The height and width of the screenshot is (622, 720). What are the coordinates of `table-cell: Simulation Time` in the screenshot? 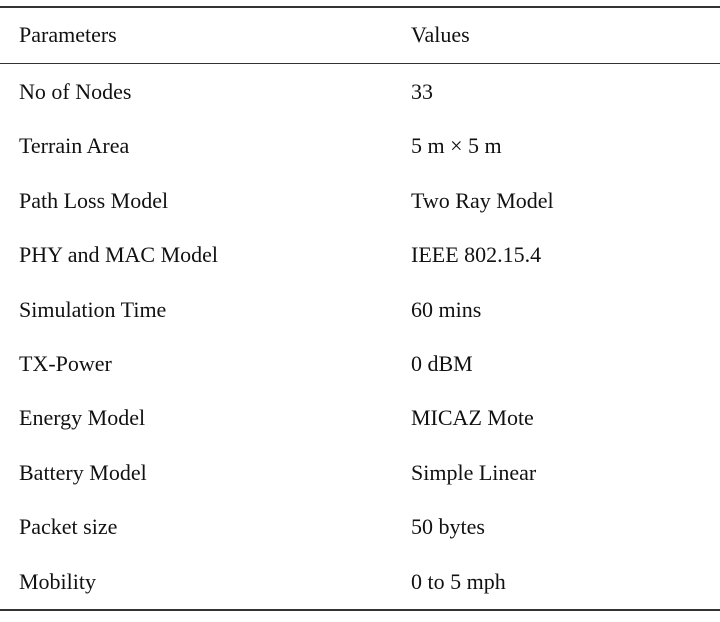 It's located at (93, 309).